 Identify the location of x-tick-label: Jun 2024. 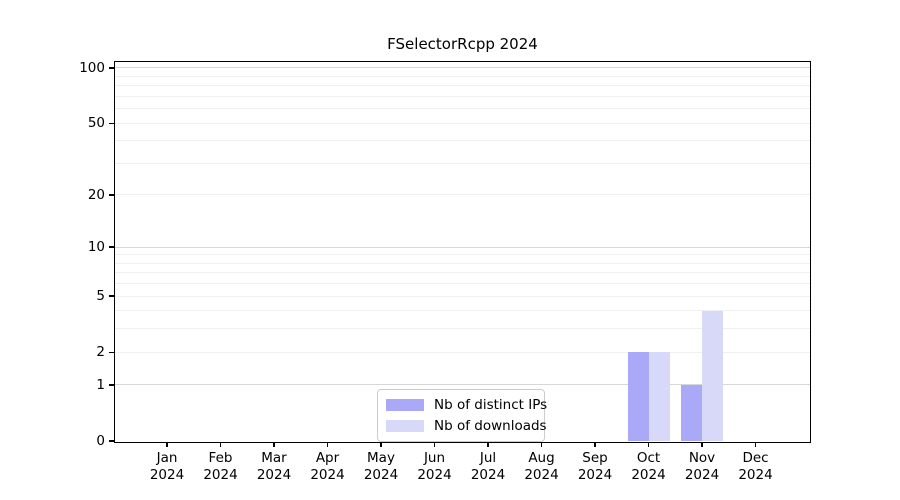
(434, 466).